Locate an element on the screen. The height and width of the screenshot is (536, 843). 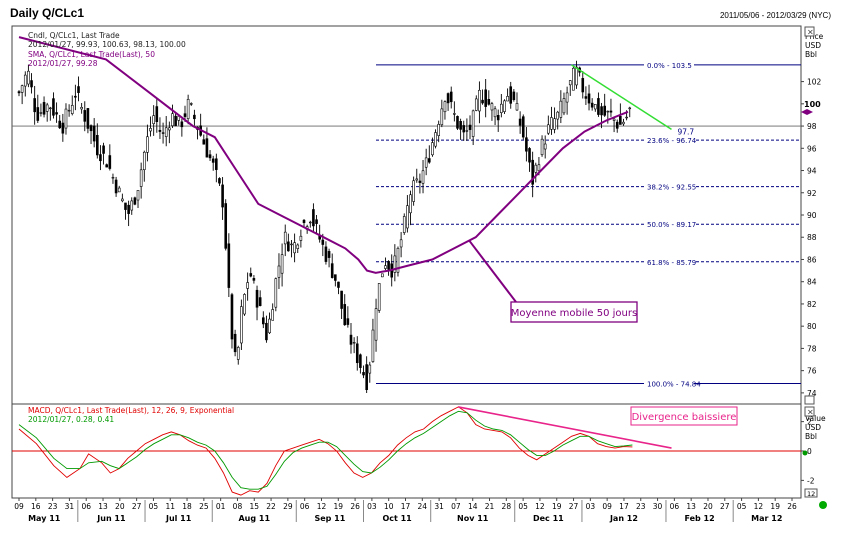
x-tick-label: 13 is located at coordinates (691, 506).